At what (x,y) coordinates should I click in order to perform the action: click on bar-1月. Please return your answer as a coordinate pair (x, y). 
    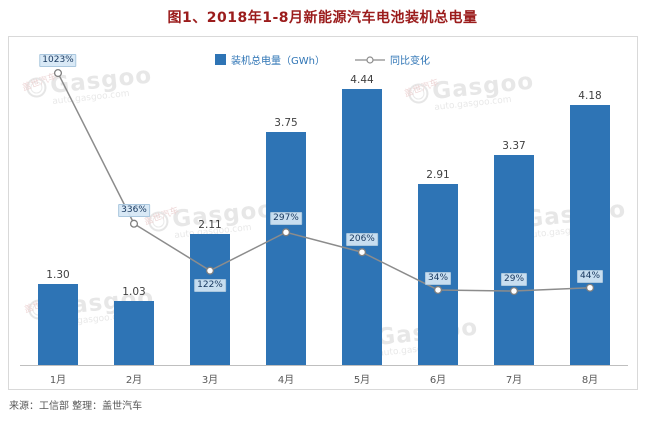
    Looking at the image, I should click on (58, 324).